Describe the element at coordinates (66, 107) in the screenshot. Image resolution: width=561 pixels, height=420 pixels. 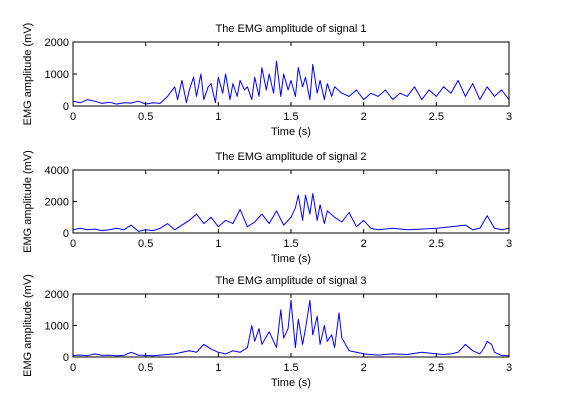
I see `y-tick-label-1-0: 0` at that location.